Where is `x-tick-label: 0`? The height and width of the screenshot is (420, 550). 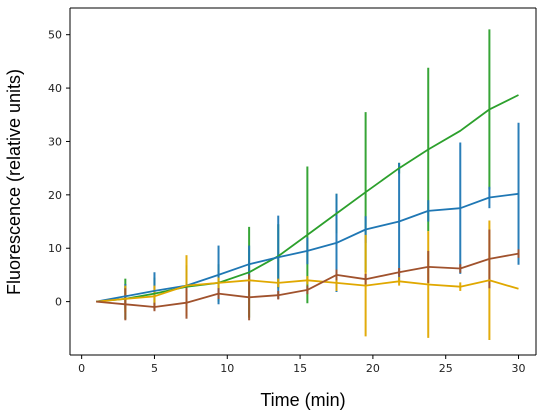 x-tick-label: 0 is located at coordinates (81, 368).